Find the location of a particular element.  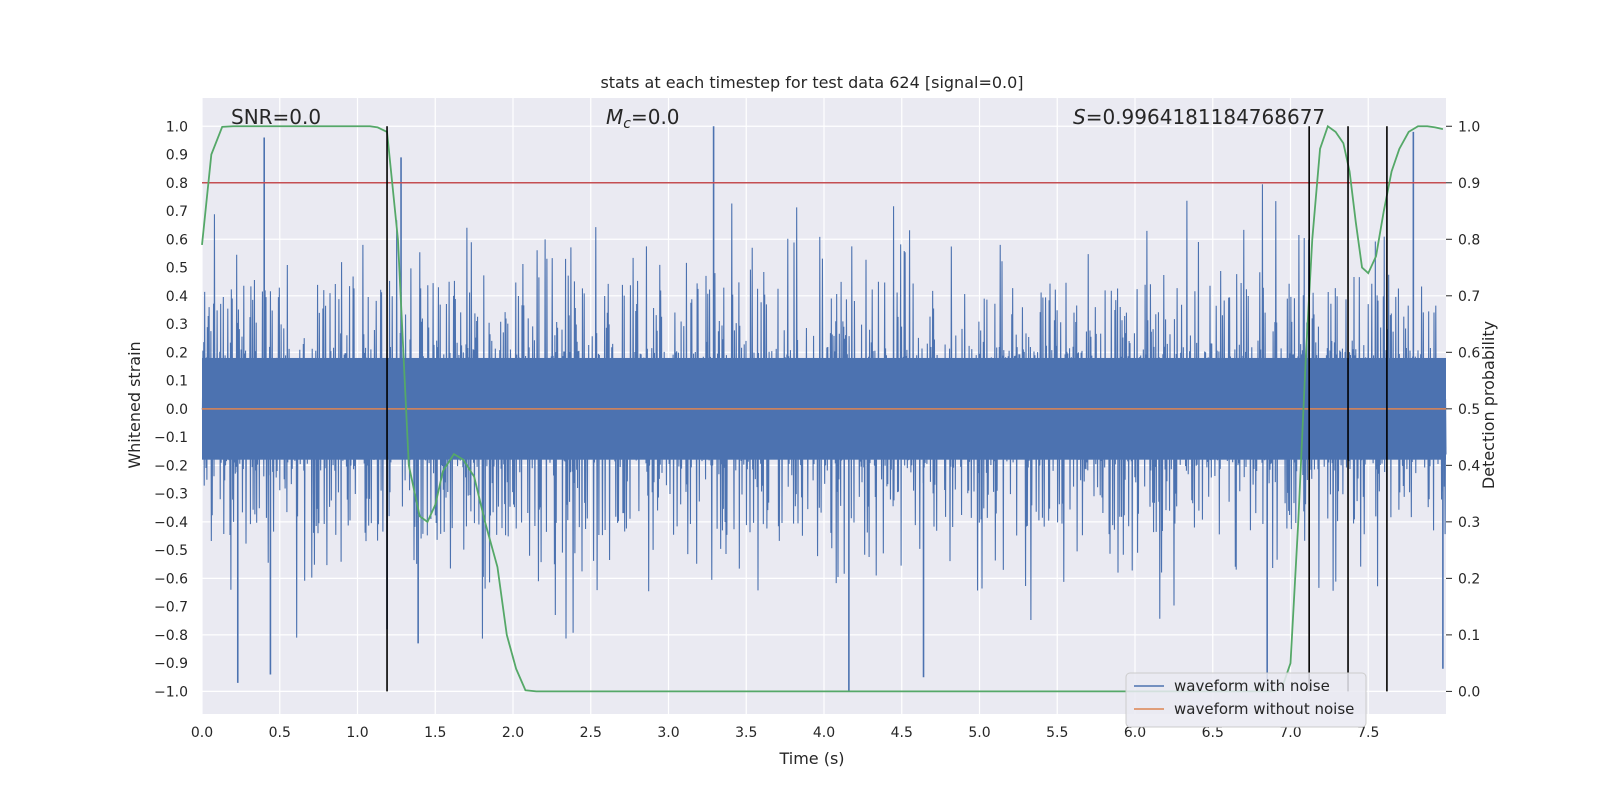

y-tick-label: −0.2 is located at coordinates (171, 466).